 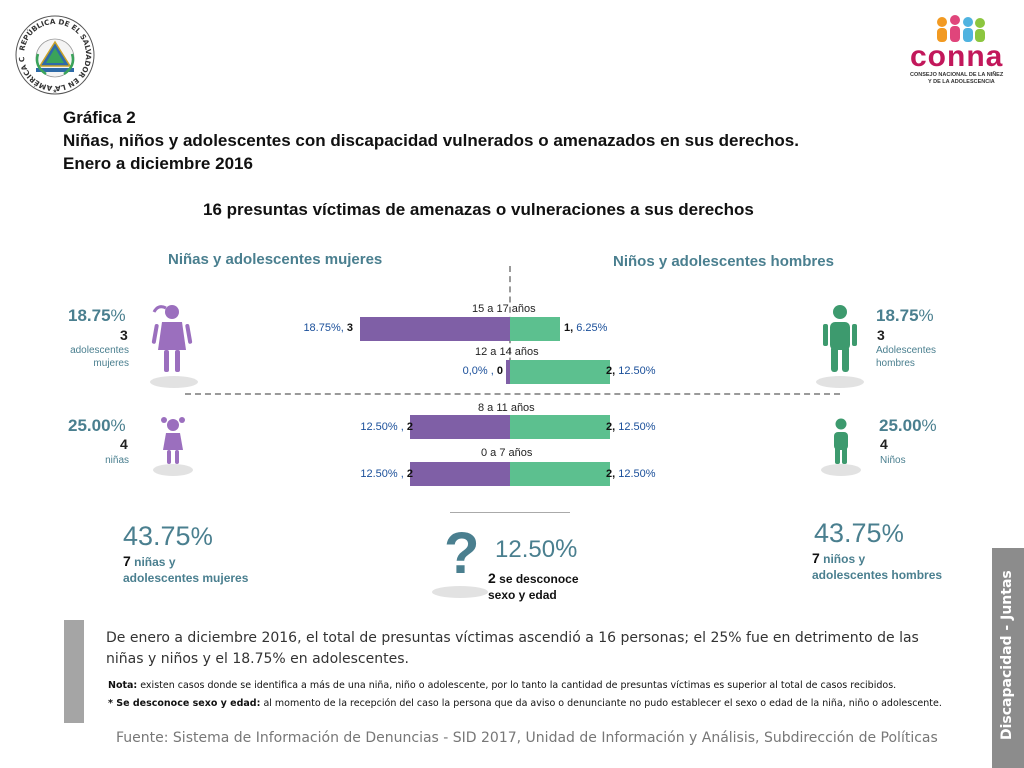 I want to click on male-total-percent: 43.75%, so click(x=859, y=533).